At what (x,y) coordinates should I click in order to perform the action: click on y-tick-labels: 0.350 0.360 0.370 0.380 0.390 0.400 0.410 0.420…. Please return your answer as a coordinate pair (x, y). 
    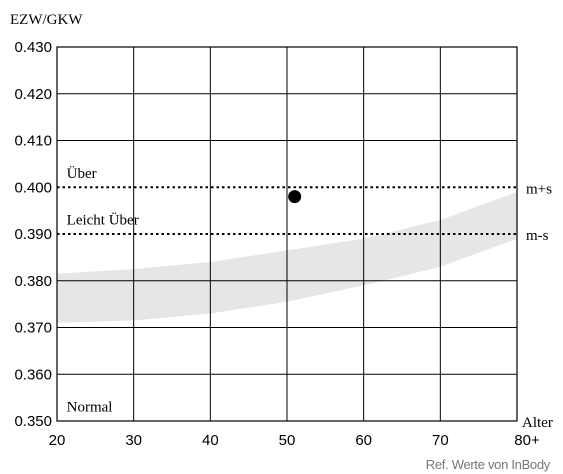
    Looking at the image, I should click on (33, 234).